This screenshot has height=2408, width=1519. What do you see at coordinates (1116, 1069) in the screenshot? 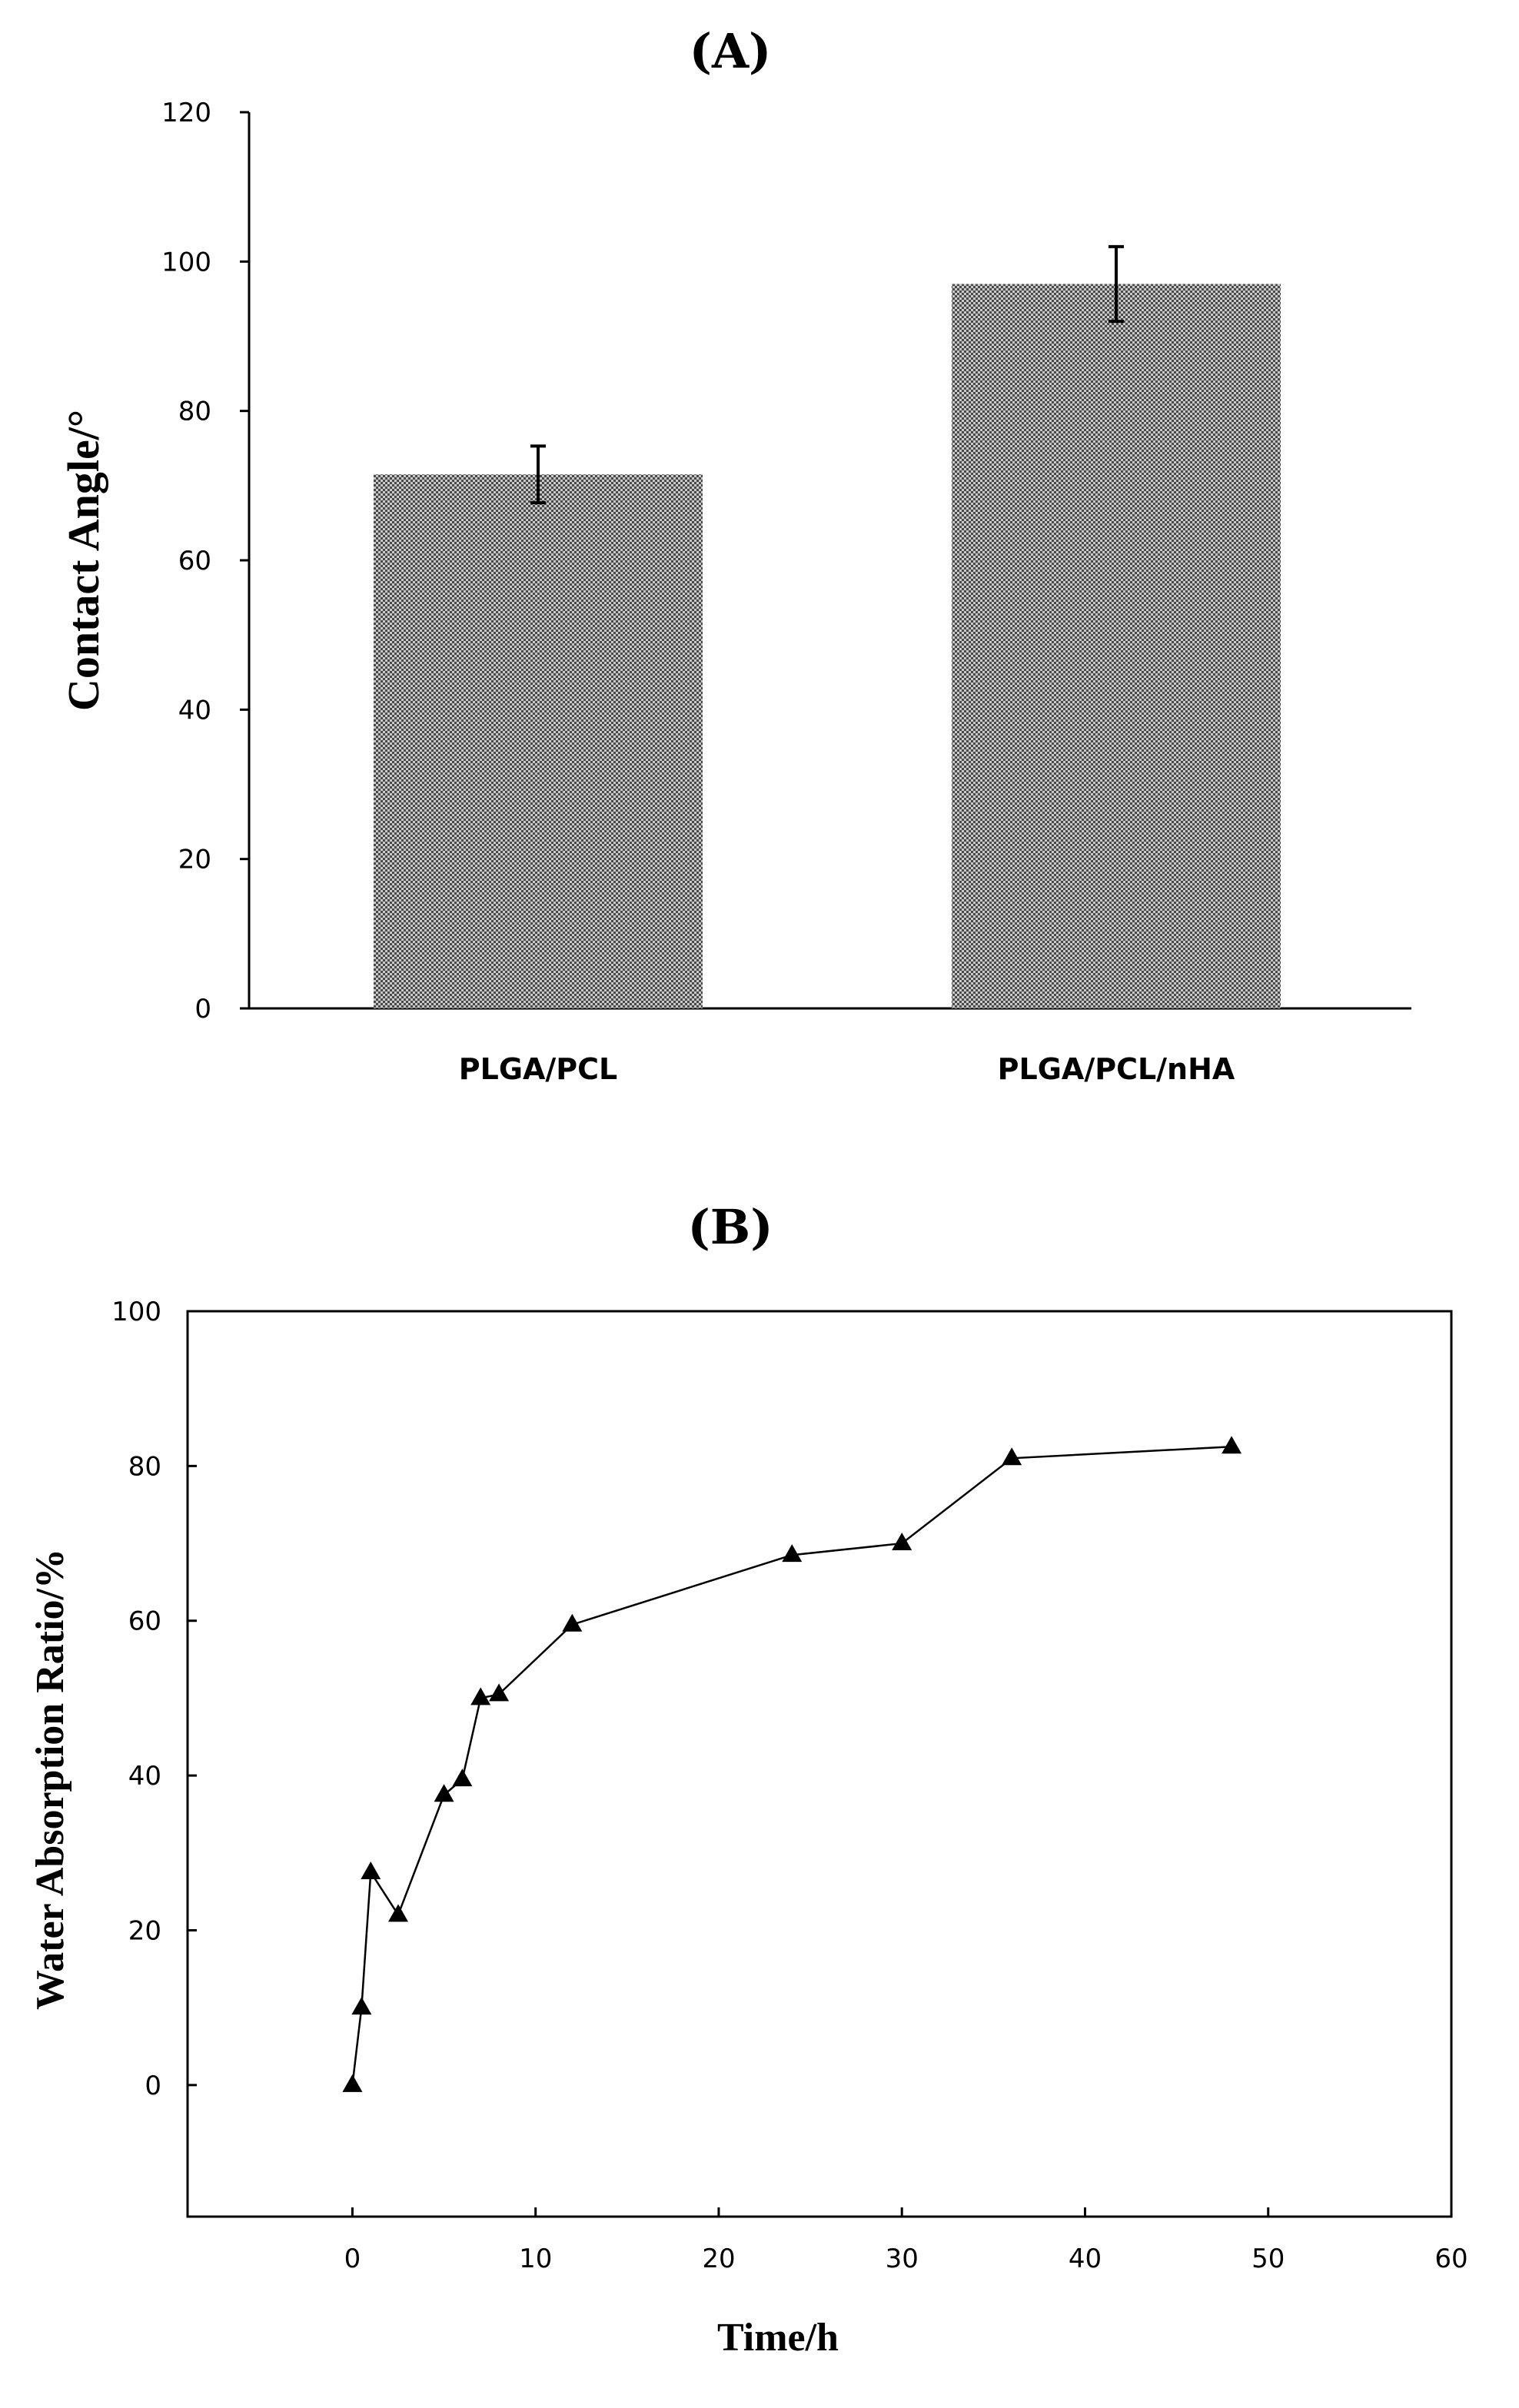
I see `panel-a-category-label: PLGA/PCL/nHA` at bounding box center [1116, 1069].